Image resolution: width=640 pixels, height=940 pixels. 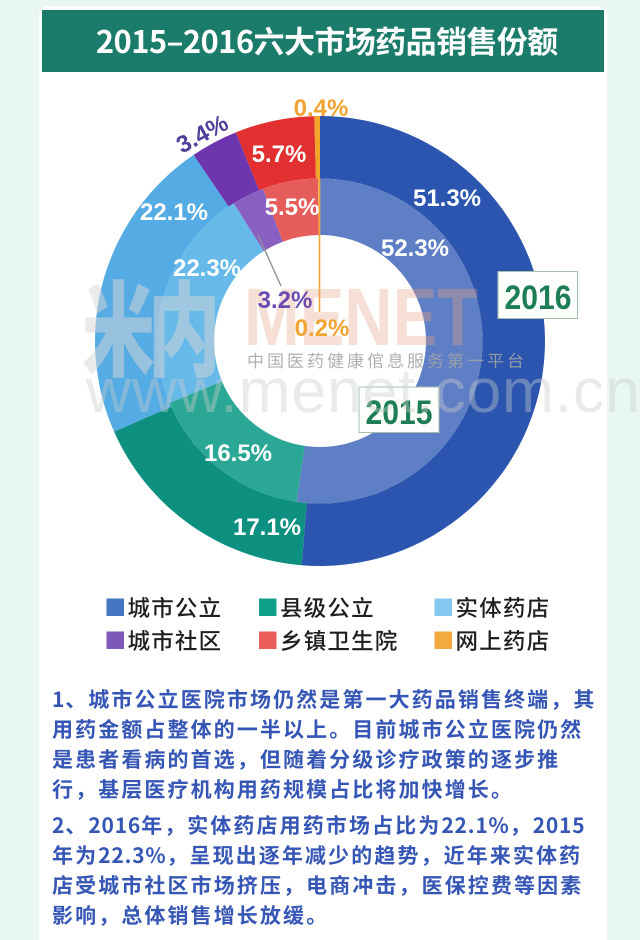 What do you see at coordinates (538, 298) in the screenshot?
I see `svg-text: 2016` at bounding box center [538, 298].